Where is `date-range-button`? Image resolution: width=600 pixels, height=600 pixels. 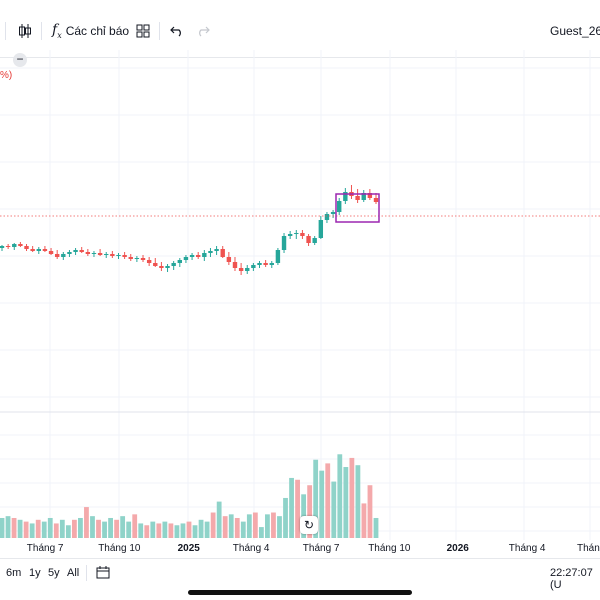
date-range-button is located at coordinates (103, 573).